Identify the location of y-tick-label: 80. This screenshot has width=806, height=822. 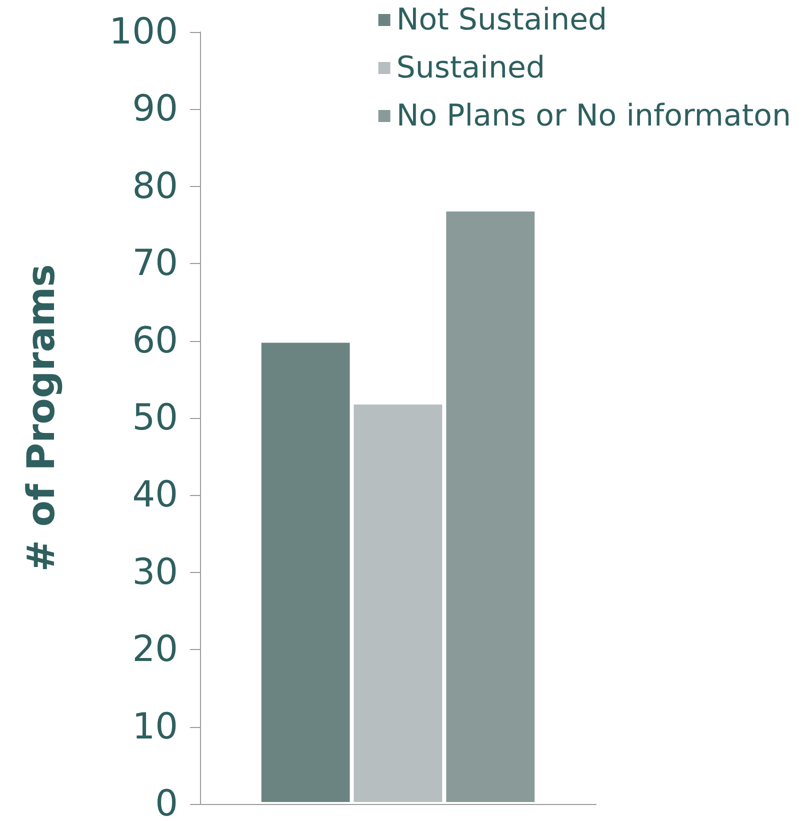
(155, 186).